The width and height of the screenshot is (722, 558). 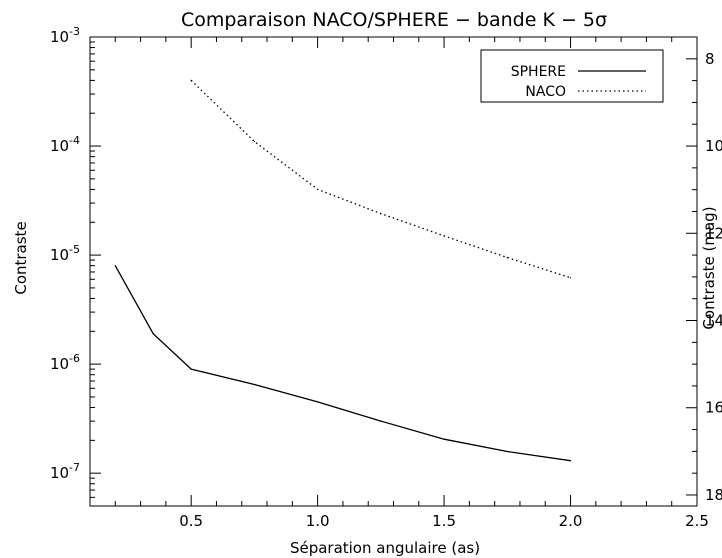 I want to click on y-tick-label: 10⁻⁴, so click(x=65, y=144).